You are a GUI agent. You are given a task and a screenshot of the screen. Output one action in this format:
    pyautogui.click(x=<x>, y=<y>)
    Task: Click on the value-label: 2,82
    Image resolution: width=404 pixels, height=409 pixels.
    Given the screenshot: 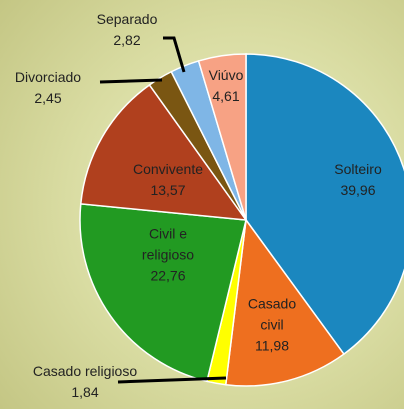 What is the action you would take?
    pyautogui.click(x=127, y=40)
    